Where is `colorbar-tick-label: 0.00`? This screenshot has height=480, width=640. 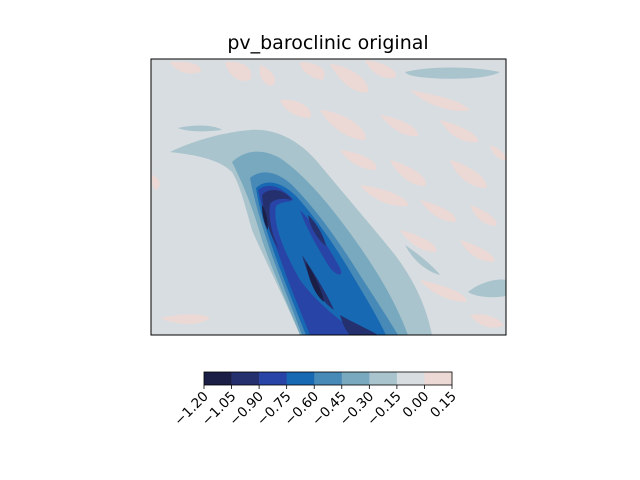 colorbar-tick-label: 0.00 is located at coordinates (416, 405).